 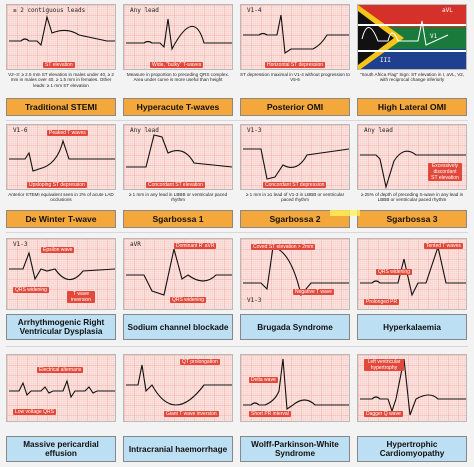 What do you see at coordinates (20, 130) in the screenshot?
I see `lead-label: V1-6` at bounding box center [20, 130].